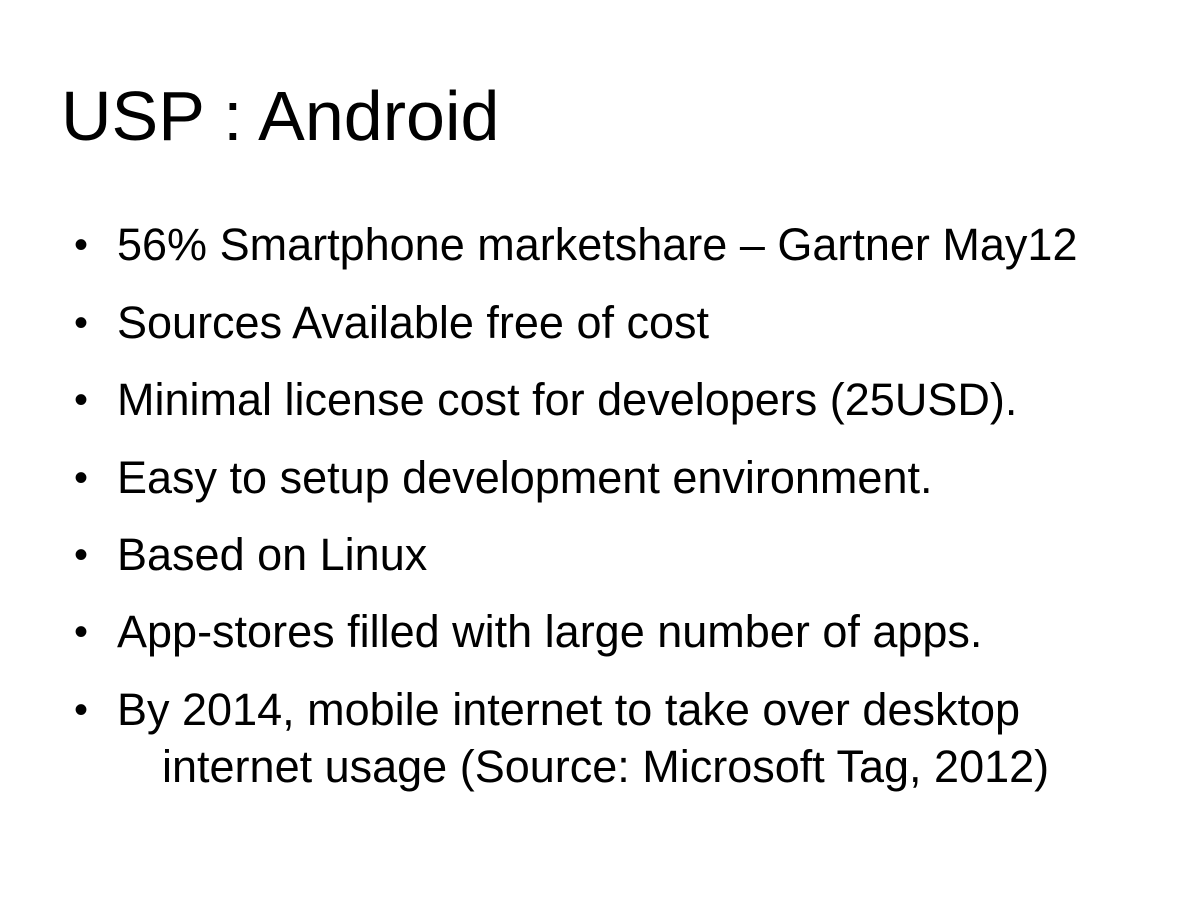  Describe the element at coordinates (272, 554) in the screenshot. I see `list-item-text: Based on Linux` at that location.